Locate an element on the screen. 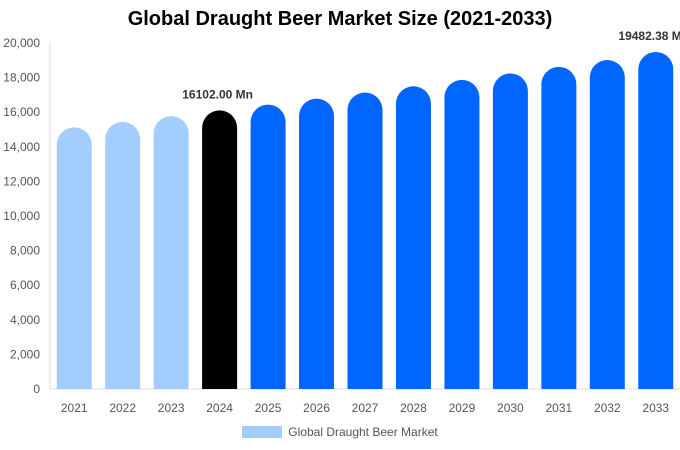  x-tick-label: 2031 is located at coordinates (558, 408).